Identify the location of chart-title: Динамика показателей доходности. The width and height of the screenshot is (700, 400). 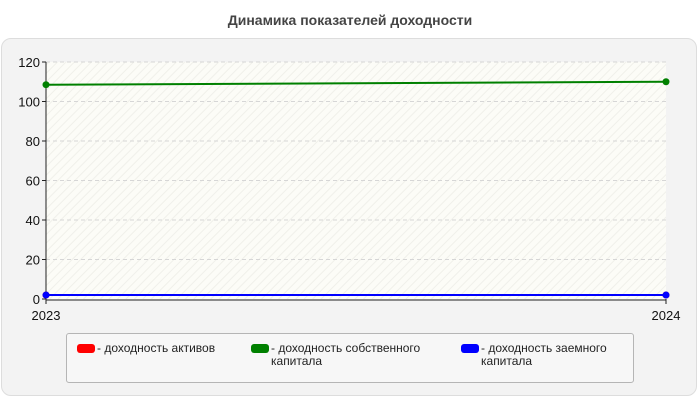
(350, 20).